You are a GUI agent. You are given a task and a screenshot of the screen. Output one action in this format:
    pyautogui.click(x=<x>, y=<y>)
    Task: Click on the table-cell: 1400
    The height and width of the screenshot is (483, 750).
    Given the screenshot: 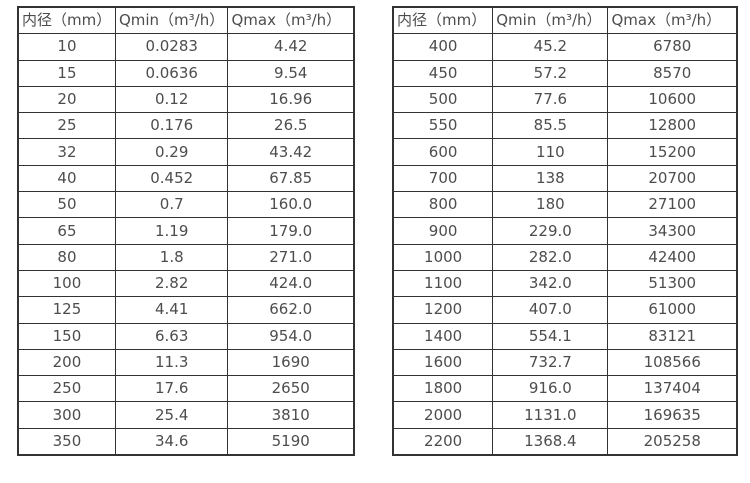 What is the action you would take?
    pyautogui.click(x=443, y=336)
    